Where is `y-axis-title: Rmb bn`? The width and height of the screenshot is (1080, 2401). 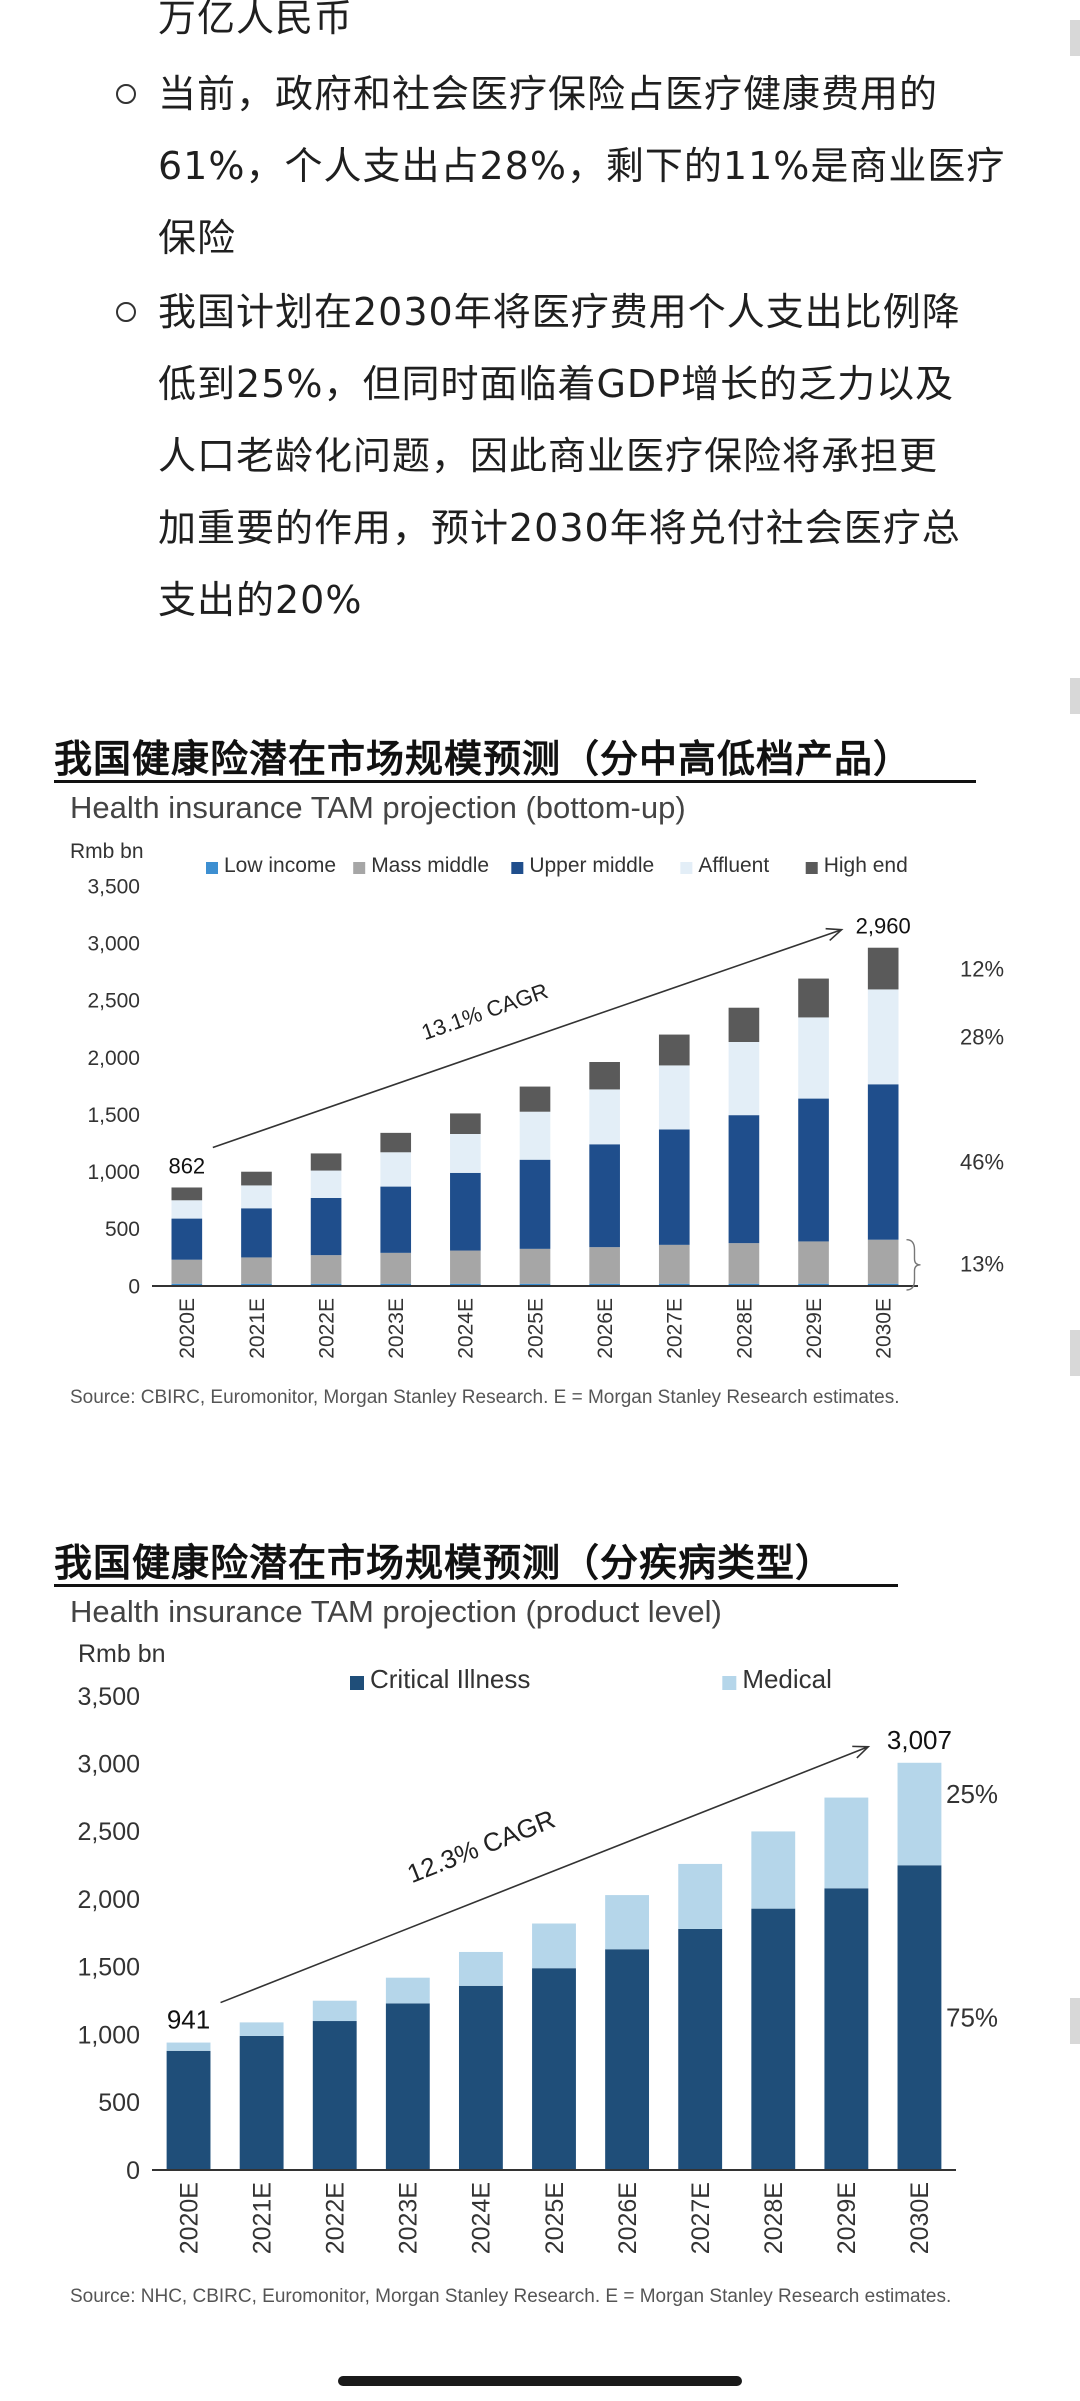 y-axis-title: Rmb bn is located at coordinates (122, 1654).